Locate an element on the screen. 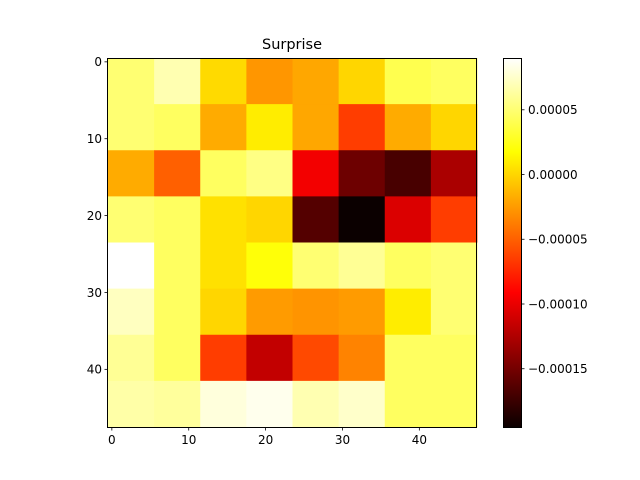 The width and height of the screenshot is (640, 480). y-axis: 0 10 20 30 40 is located at coordinates (97, 216).